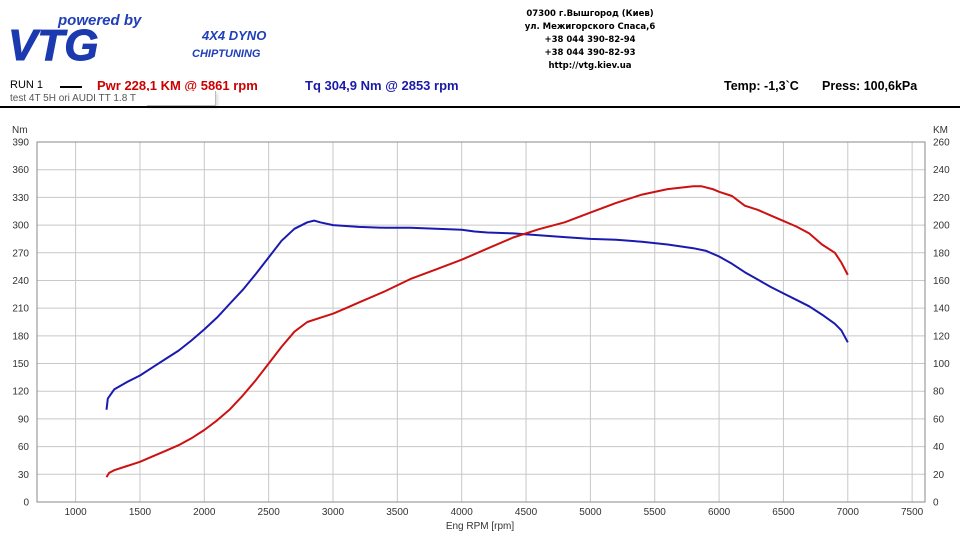 The height and width of the screenshot is (542, 960). What do you see at coordinates (20, 281) in the screenshot?
I see `y-left-tick-label: 240` at bounding box center [20, 281].